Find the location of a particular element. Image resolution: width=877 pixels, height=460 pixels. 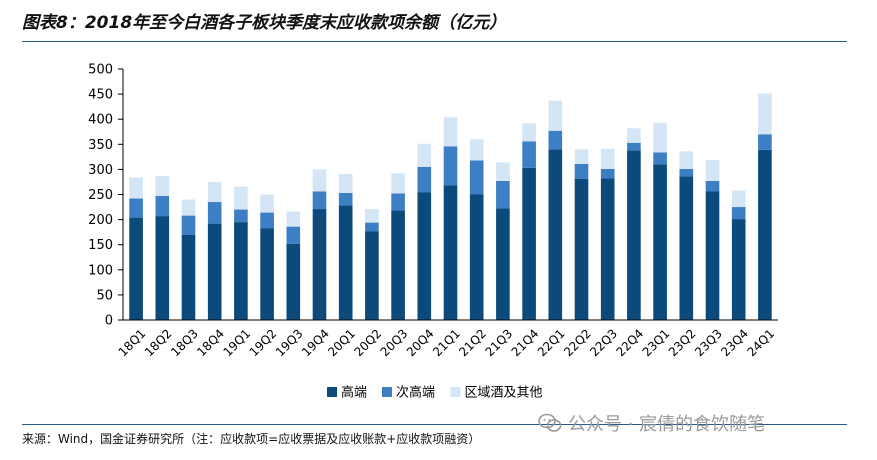

x-tick-label: 21Q1 is located at coordinates (446, 342).